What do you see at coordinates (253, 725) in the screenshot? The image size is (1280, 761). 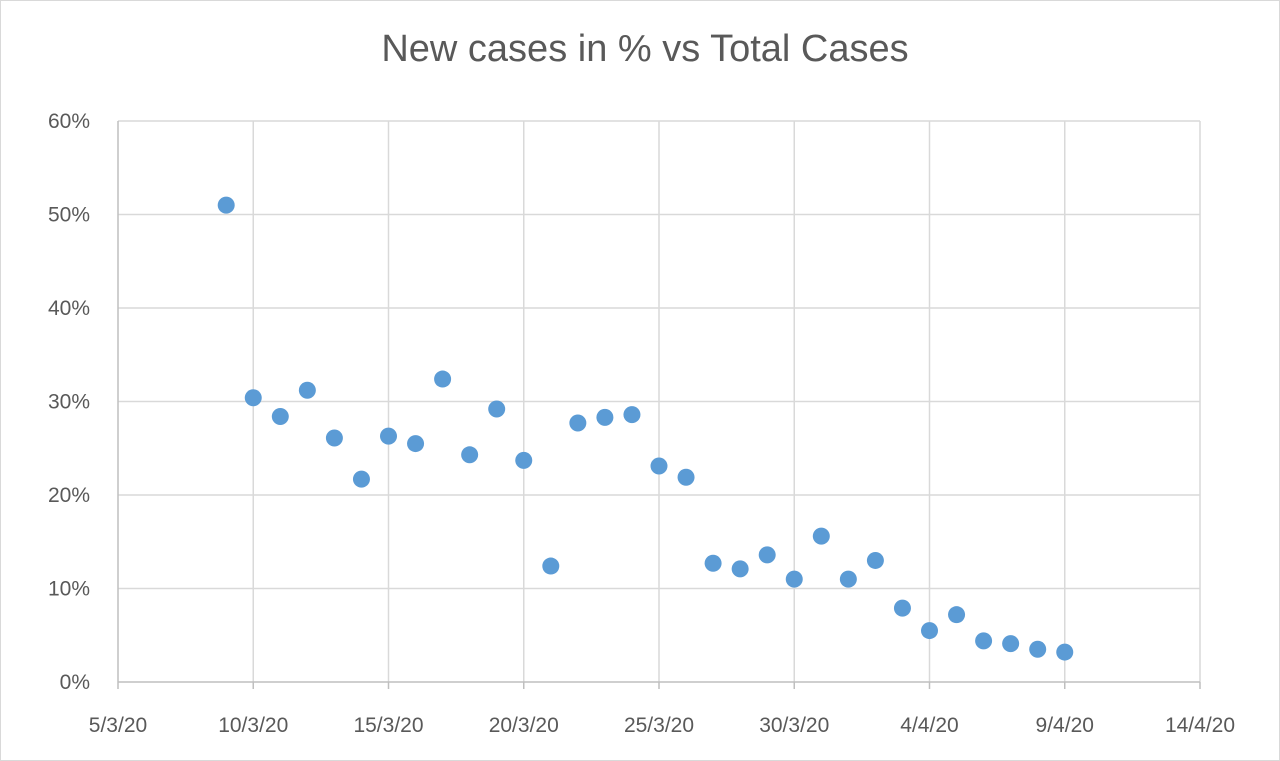 I see `x-tick-label: 10/3/20` at bounding box center [253, 725].